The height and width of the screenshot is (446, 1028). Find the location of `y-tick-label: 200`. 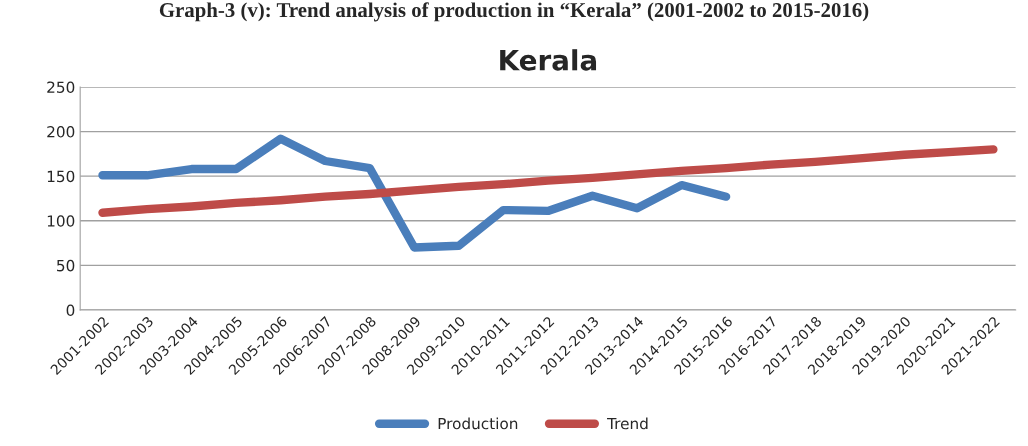

y-tick-label: 200 is located at coordinates (61, 132).